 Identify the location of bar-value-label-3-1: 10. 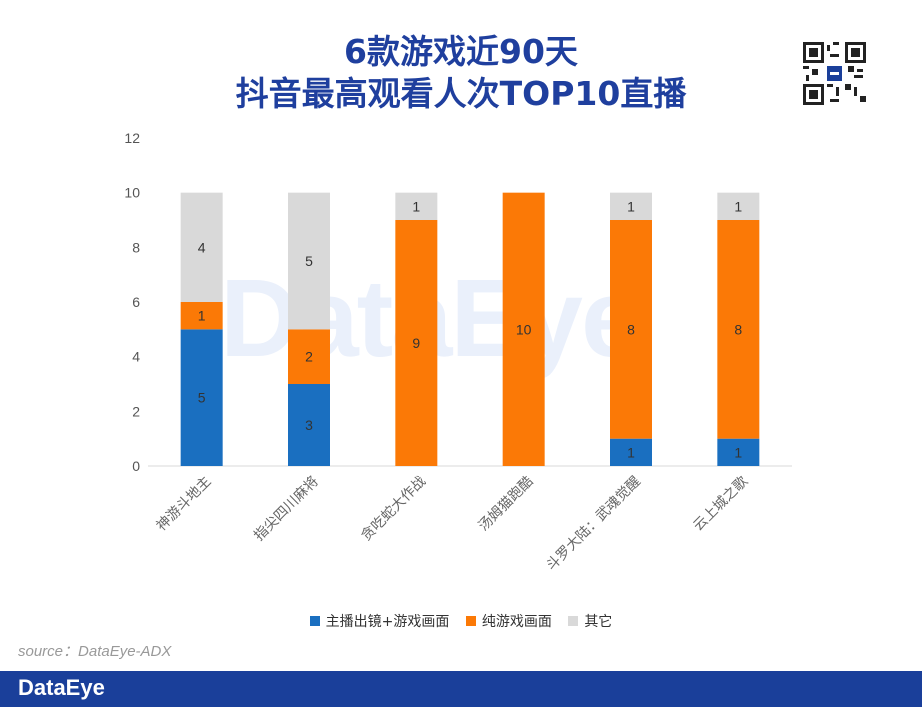
(524, 329).